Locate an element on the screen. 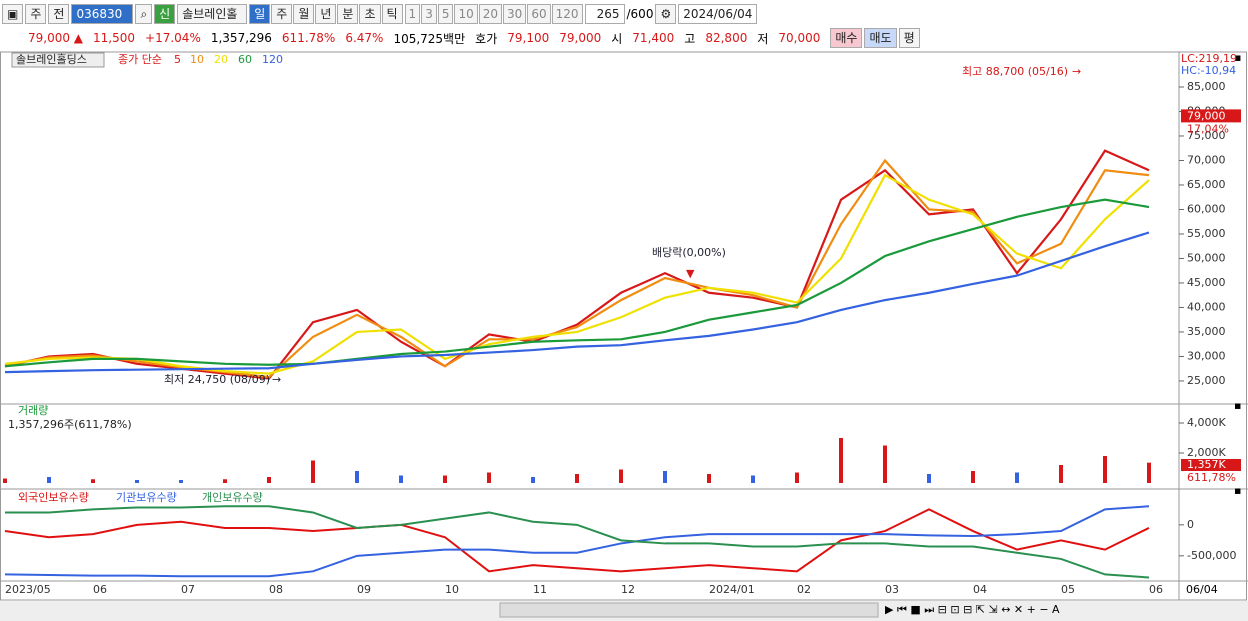 Image resolution: width=1248 pixels, height=621 pixels. last-pct: 17,04% is located at coordinates (1208, 128).